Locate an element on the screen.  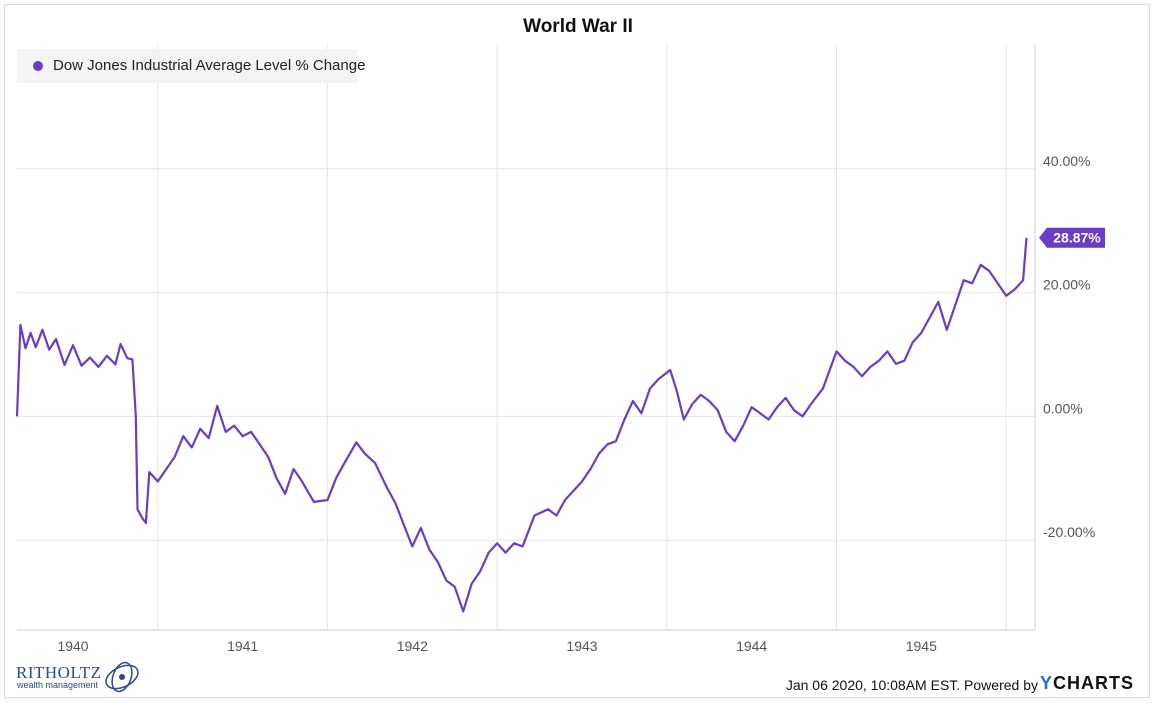
ycharts-logo: YCHARTS is located at coordinates (1087, 683).